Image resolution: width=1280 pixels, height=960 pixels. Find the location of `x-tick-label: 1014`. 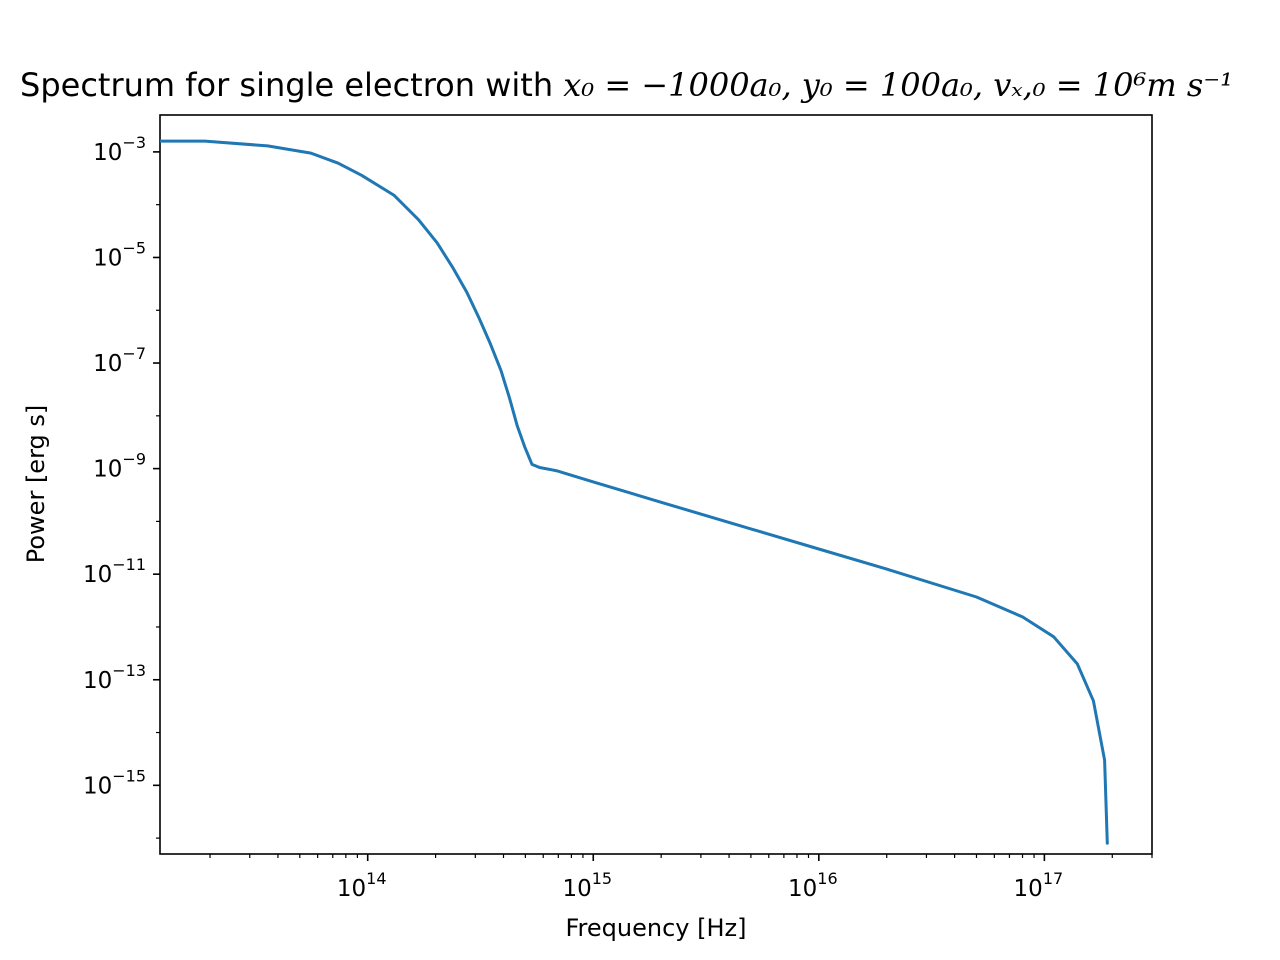

x-tick-label: 1014 is located at coordinates (362, 885).